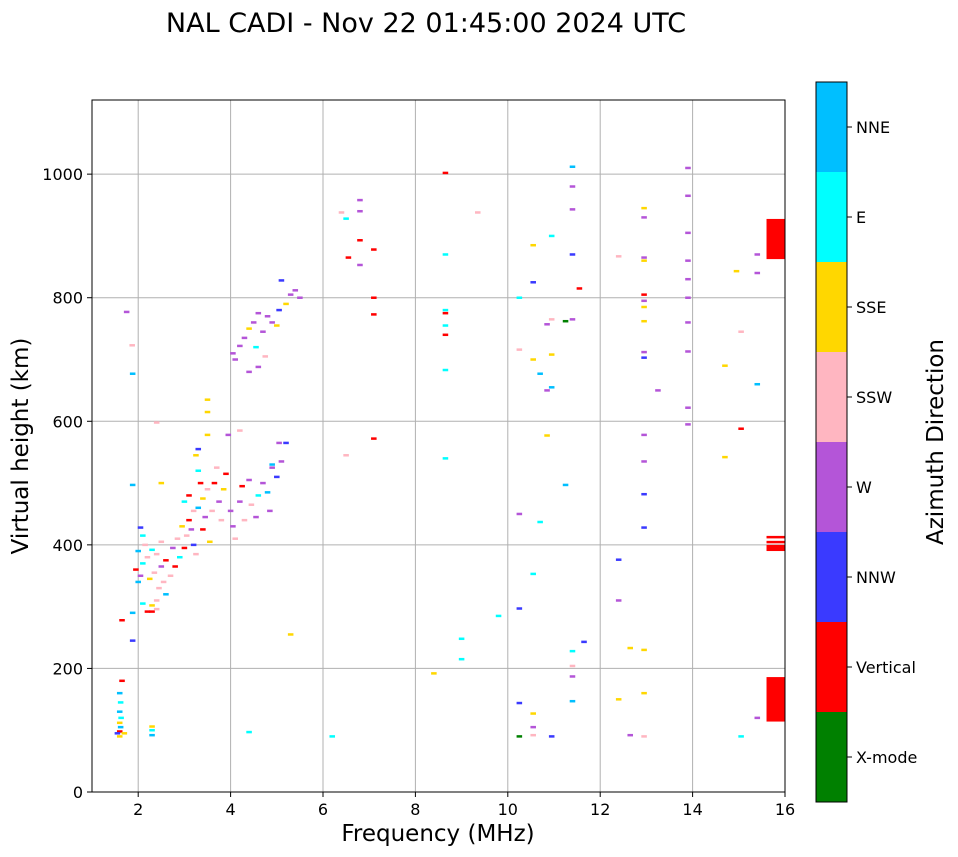  Describe the element at coordinates (874, 397) in the screenshot. I see `colorbar-label-ssw: SSW` at that location.